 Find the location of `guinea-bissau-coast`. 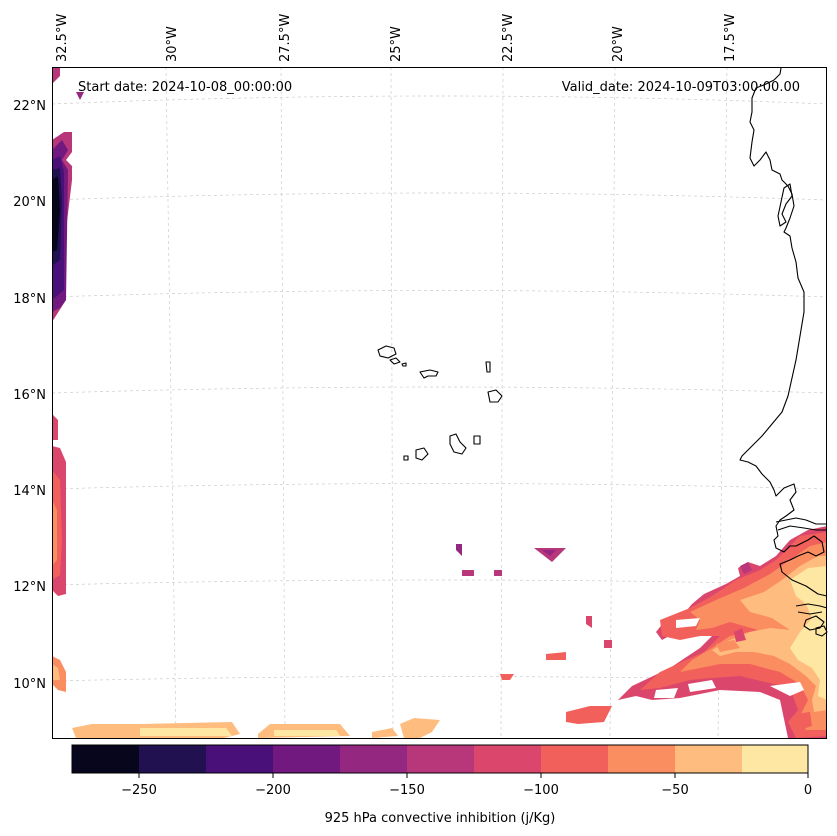

guinea-bissau-coast is located at coordinates (811, 620).